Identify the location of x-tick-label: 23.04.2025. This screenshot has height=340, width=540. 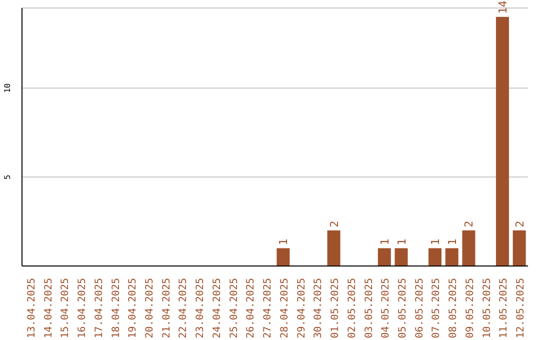
(200, 308).